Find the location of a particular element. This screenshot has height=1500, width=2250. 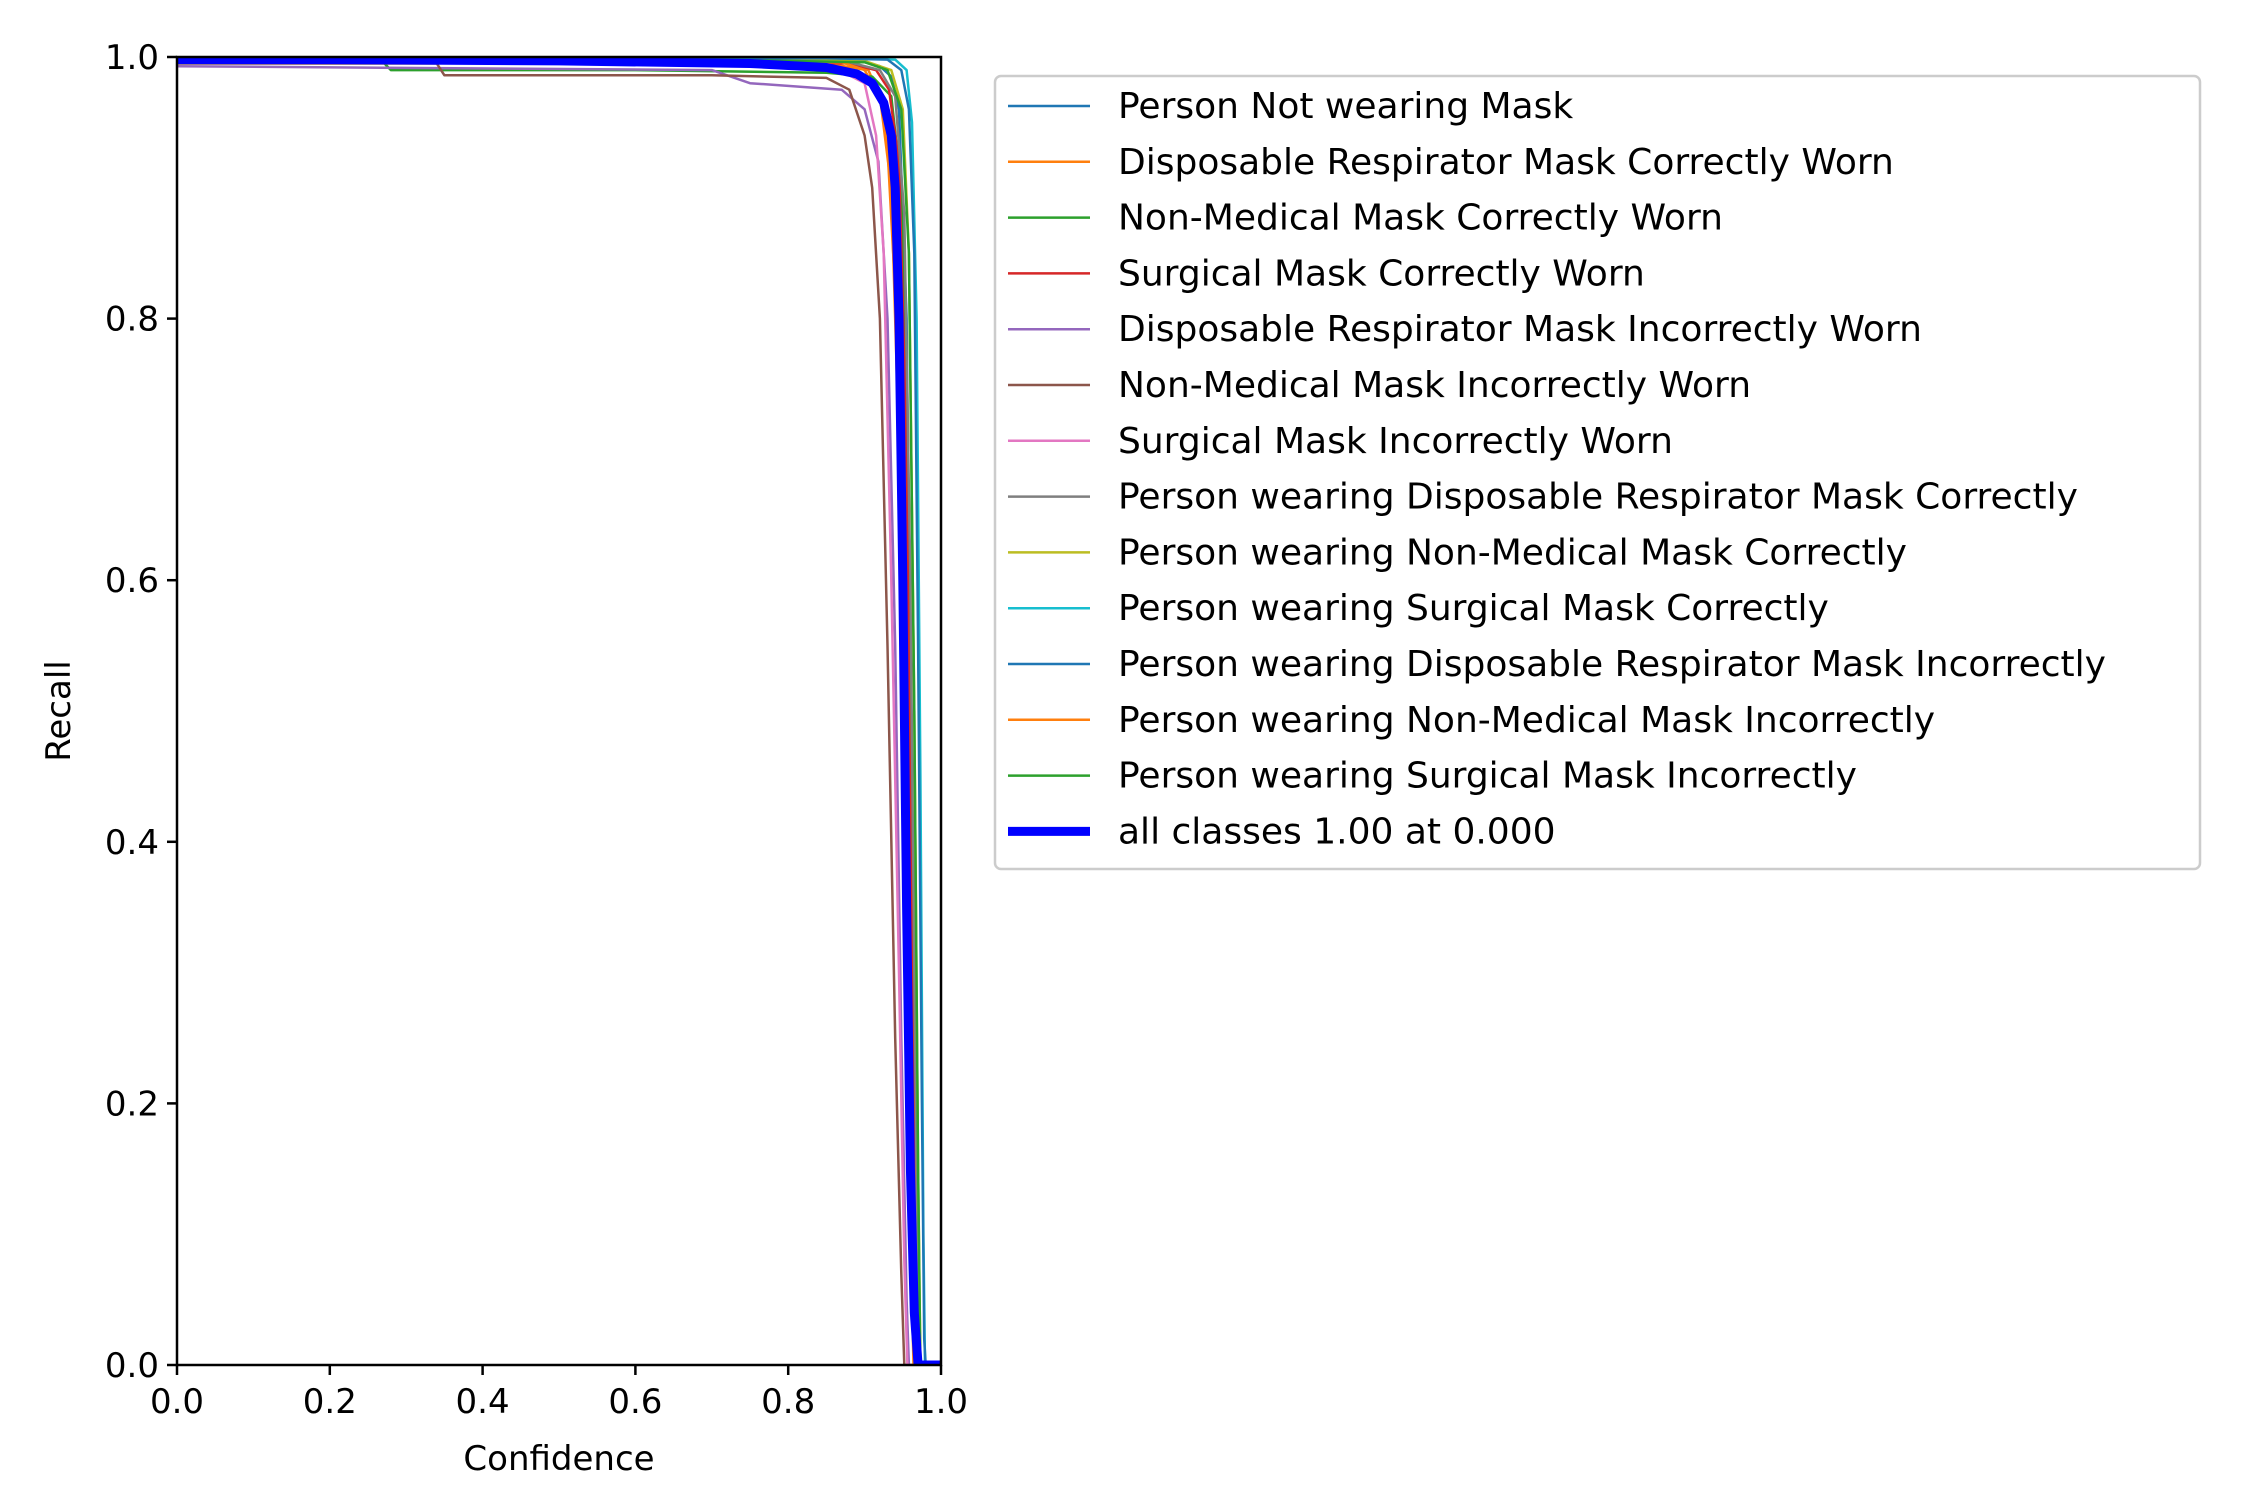

y-tick-label: 1.0 is located at coordinates (132, 58).